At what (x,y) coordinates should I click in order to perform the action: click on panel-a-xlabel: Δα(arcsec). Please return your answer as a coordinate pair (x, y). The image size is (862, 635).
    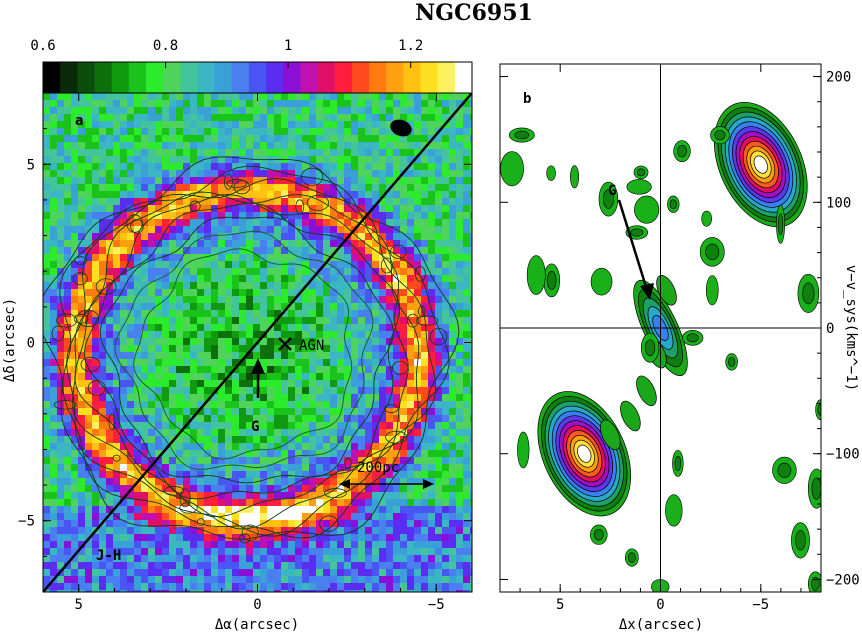
    Looking at the image, I should click on (257, 625).